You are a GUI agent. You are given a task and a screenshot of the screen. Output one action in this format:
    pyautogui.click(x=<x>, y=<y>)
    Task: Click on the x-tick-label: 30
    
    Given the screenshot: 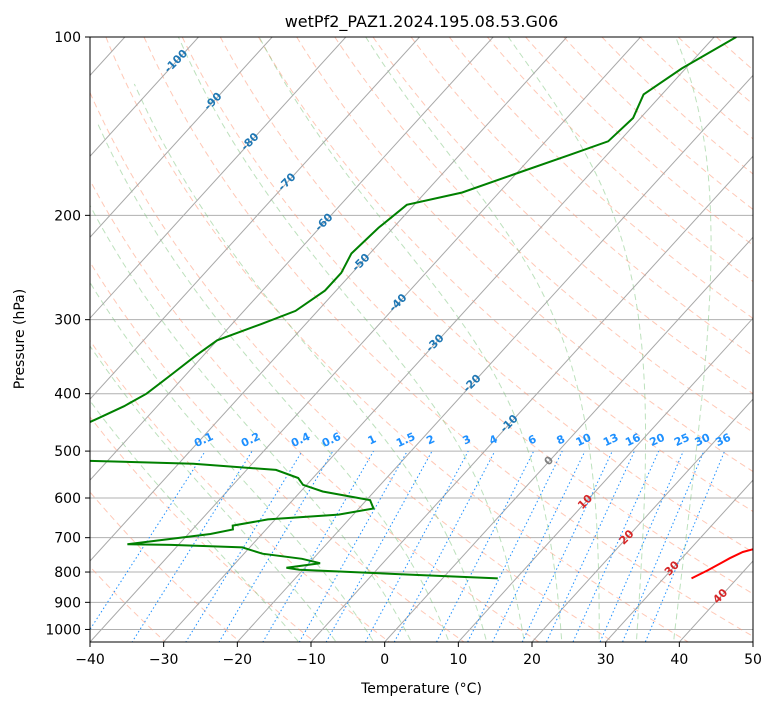 What is the action you would take?
    pyautogui.click(x=606, y=660)
    